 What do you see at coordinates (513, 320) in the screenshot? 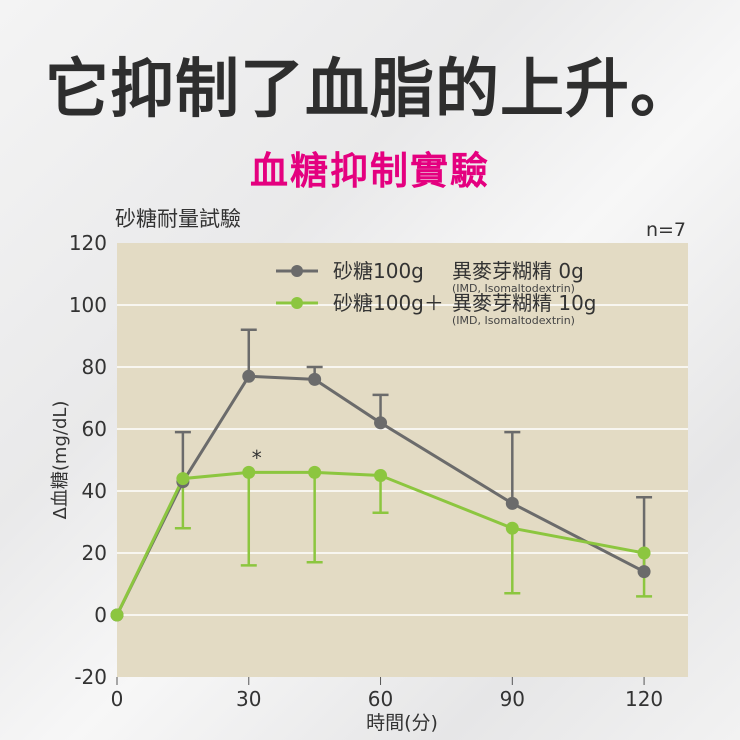
I see `legend-note-treatment: (IMD, Isomaltodextrin)` at bounding box center [513, 320].